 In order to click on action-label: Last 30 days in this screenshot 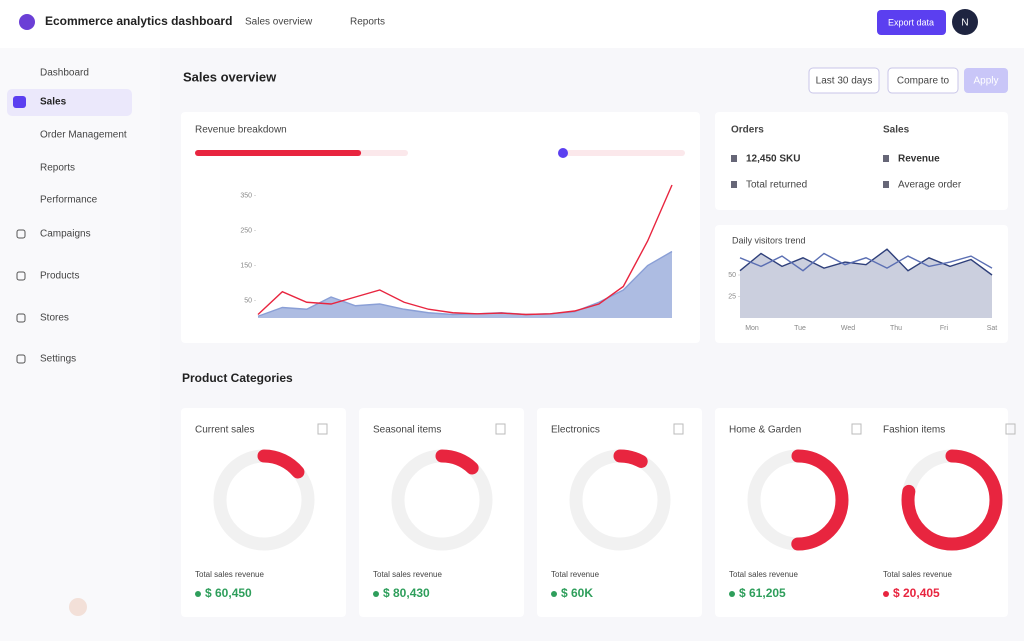, I will do `click(844, 81)`.